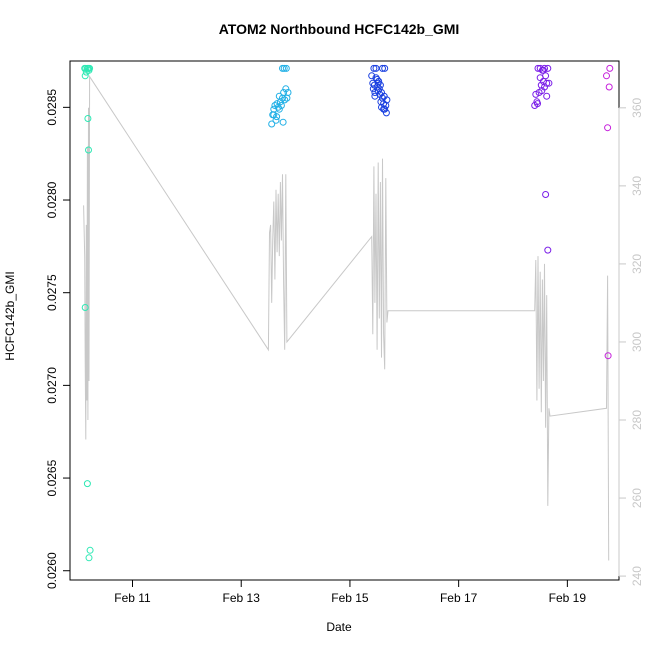 The image size is (650, 650). Describe the element at coordinates (52, 570) in the screenshot. I see `y-tick-label: 0.0260` at that location.